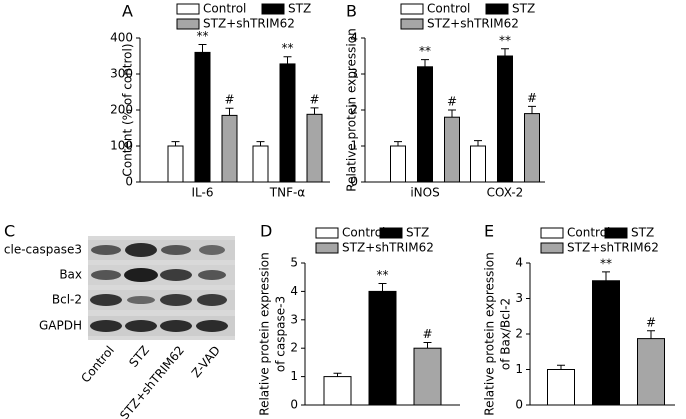 This screenshot has width=686, height=419. I want to click on row-label: Bax, so click(70, 275).